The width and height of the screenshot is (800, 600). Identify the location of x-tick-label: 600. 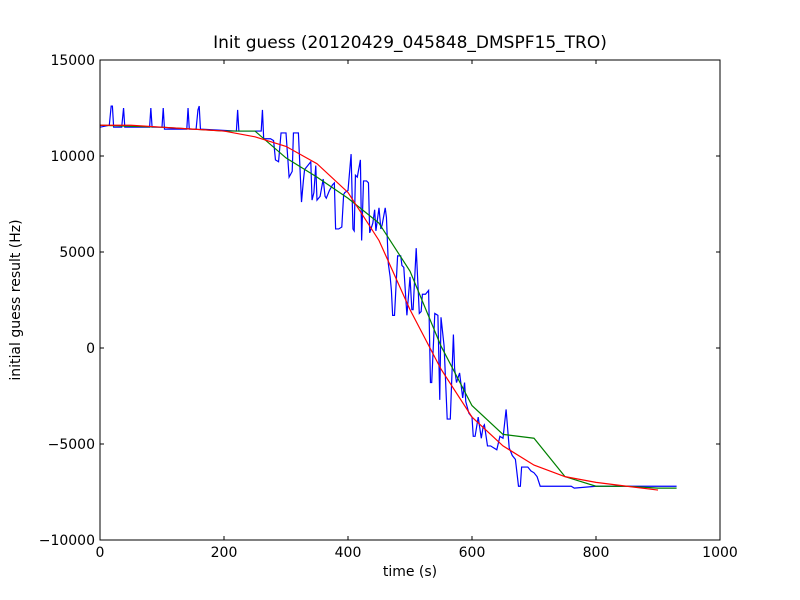
(472, 553).